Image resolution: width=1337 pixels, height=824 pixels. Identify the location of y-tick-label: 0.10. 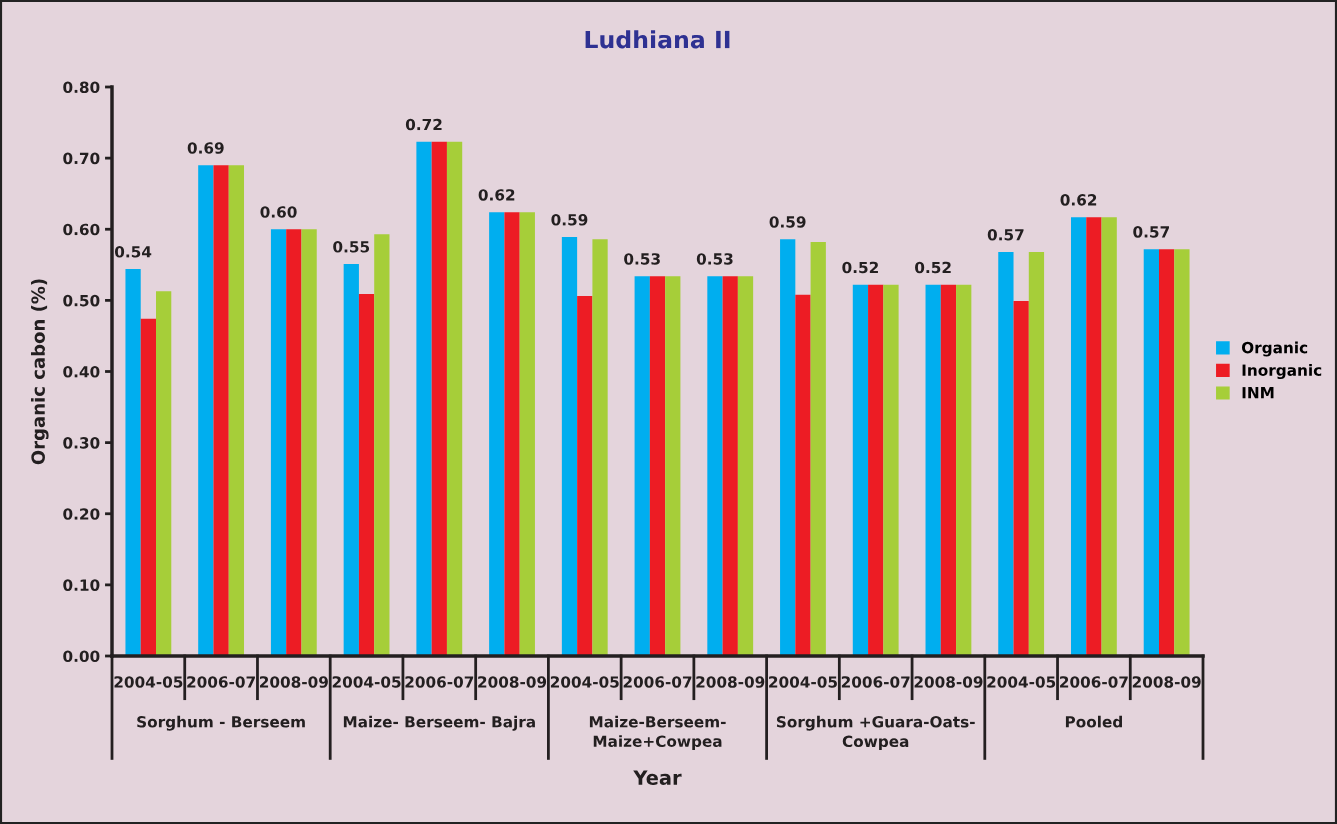
(81, 585).